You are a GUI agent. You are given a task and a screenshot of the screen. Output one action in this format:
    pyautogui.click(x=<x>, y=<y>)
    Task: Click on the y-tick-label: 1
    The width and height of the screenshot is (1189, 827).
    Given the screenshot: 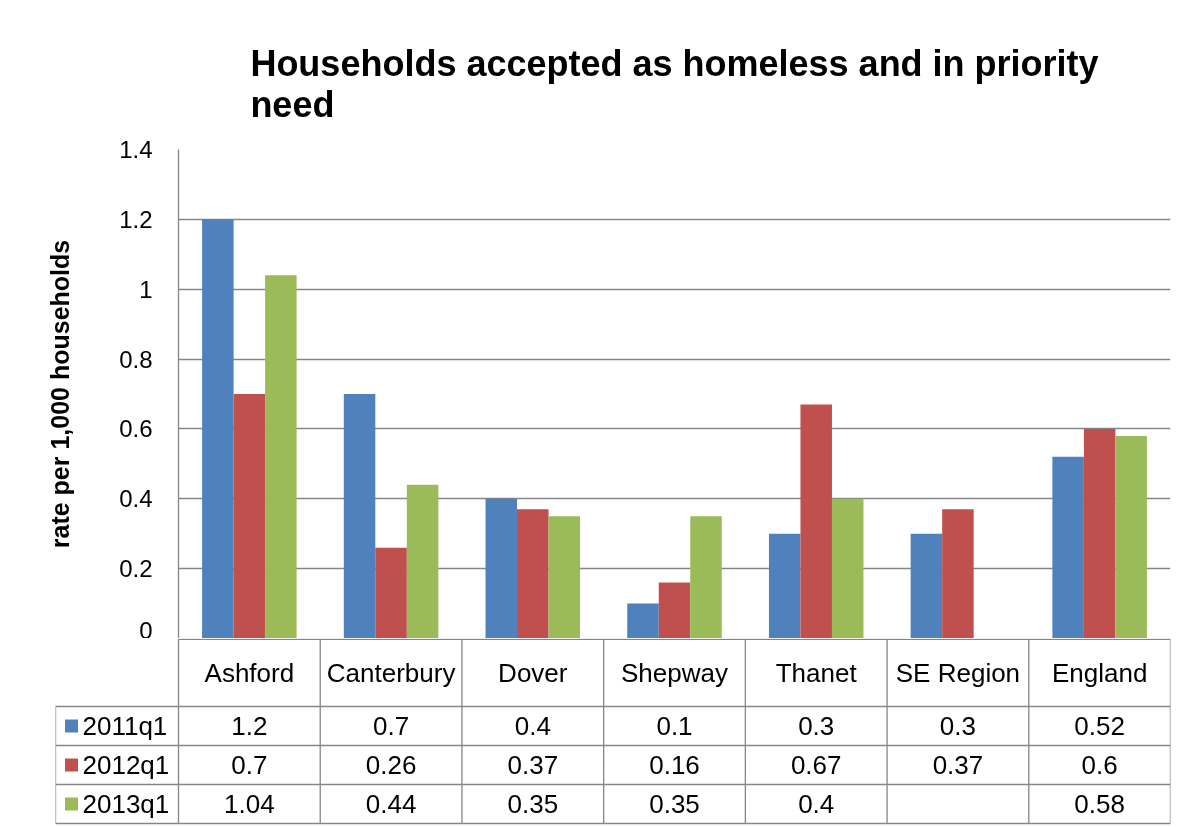 What is the action you would take?
    pyautogui.click(x=146, y=289)
    